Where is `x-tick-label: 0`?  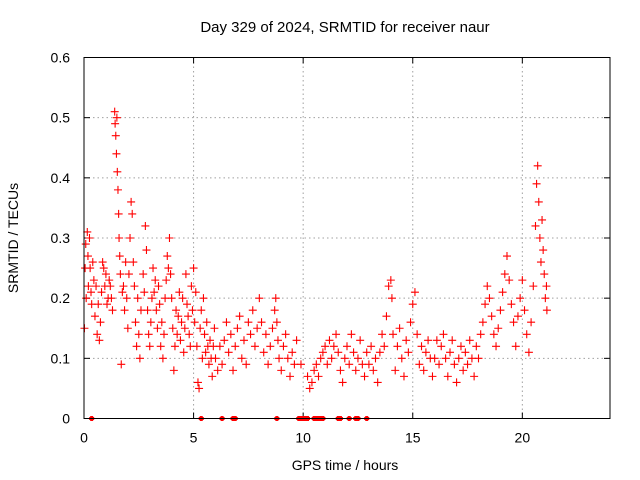
x-tick-label: 0 is located at coordinates (84, 438).